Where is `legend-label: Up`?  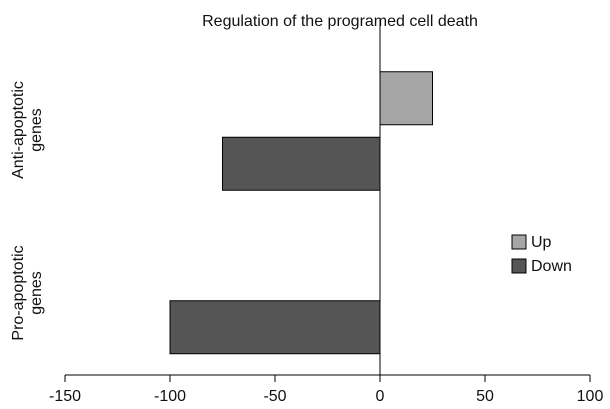 legend-label: Up is located at coordinates (541, 242).